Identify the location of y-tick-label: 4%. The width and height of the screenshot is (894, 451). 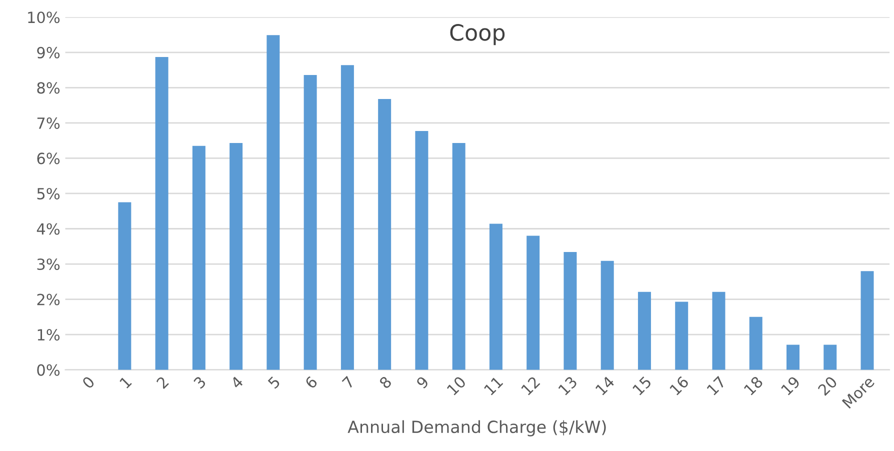
(48, 229).